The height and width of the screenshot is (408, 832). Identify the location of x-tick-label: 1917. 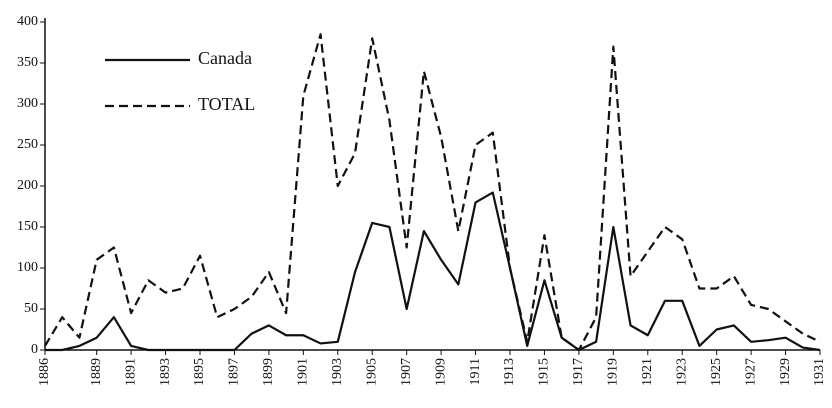
(578, 372).